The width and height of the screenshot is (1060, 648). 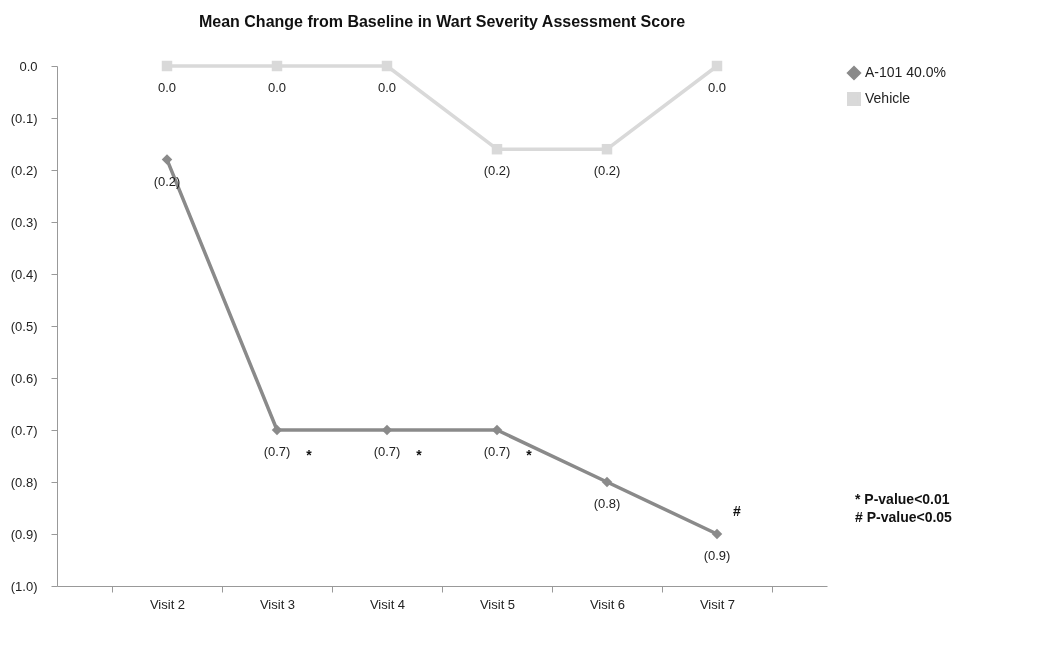 What do you see at coordinates (24, 430) in the screenshot?
I see `y-tick-label: (0.7)` at bounding box center [24, 430].